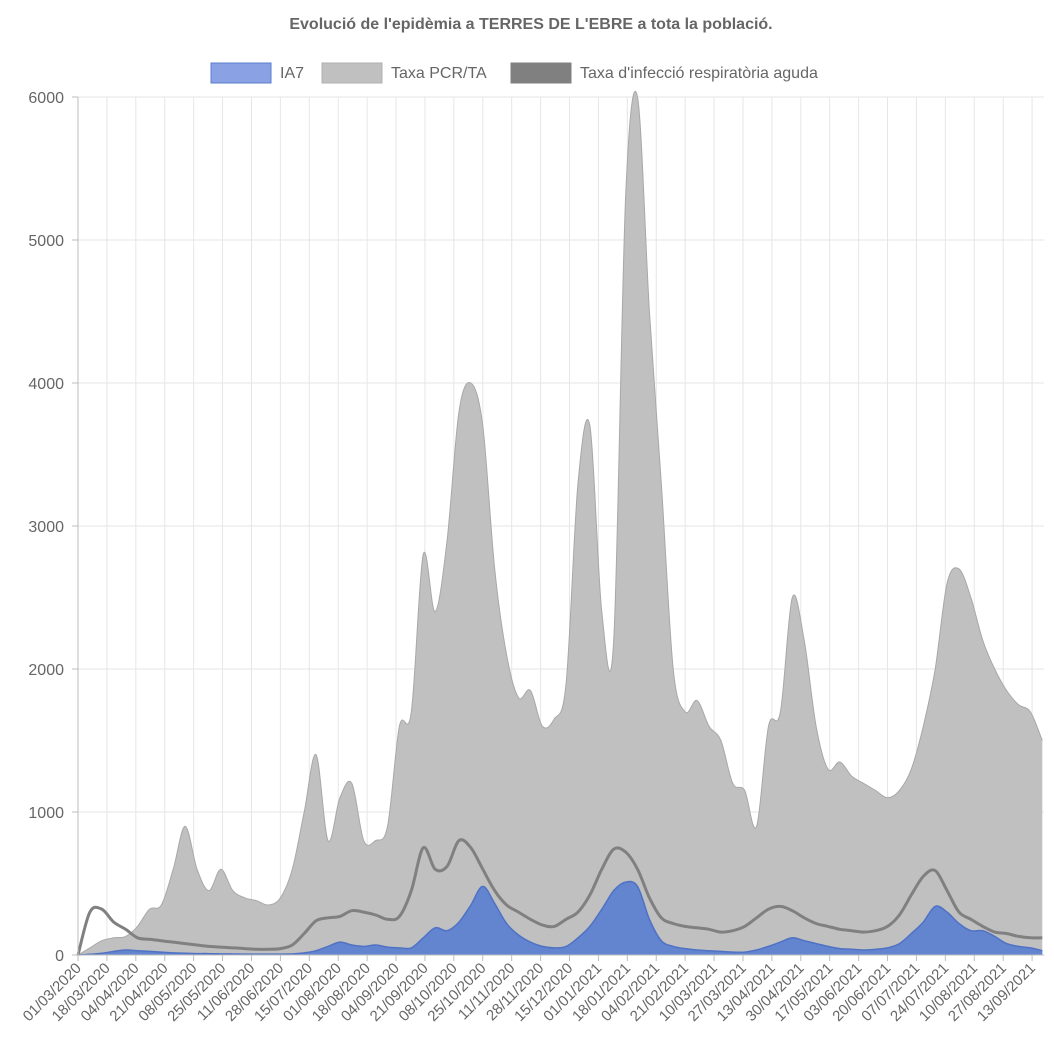 This screenshot has height=1060, width=1054. What do you see at coordinates (559, 897) in the screenshot?
I see `series-line-respiratory-outline` at bounding box center [559, 897].